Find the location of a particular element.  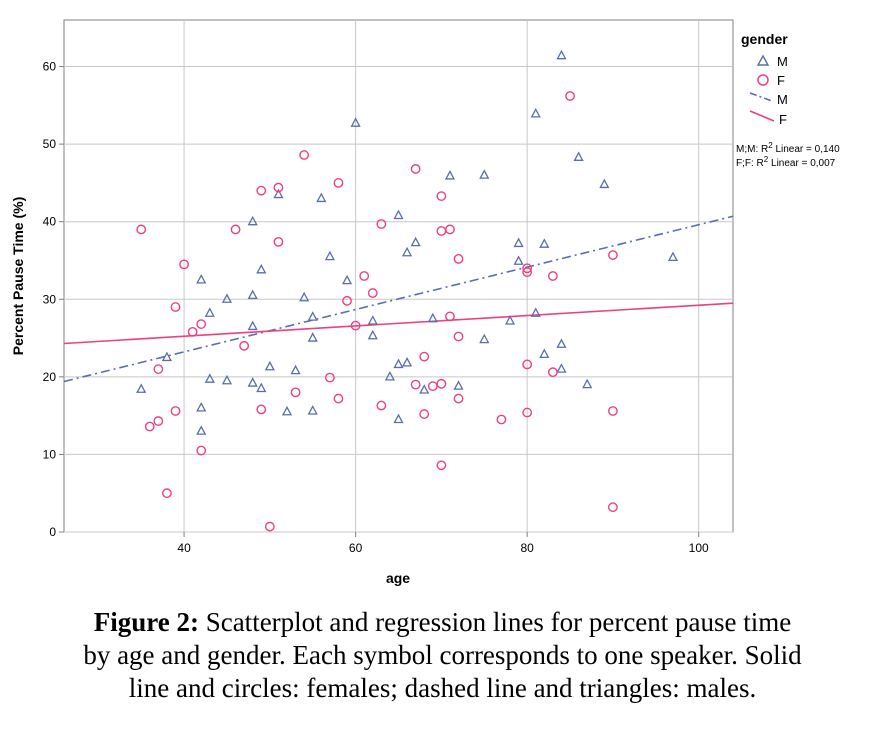

legend-item-m-marker: M is located at coordinates (772, 61).